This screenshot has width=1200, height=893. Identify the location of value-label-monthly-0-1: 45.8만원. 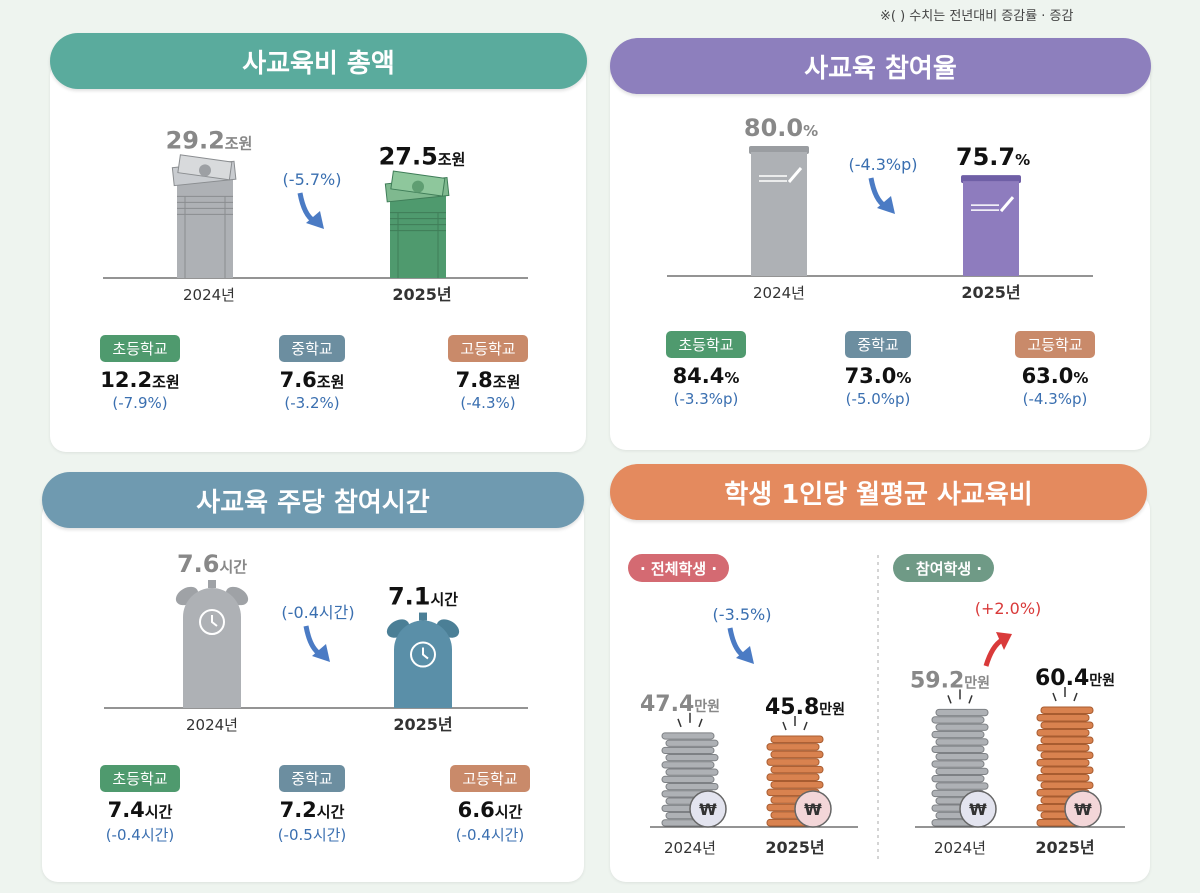
(805, 707).